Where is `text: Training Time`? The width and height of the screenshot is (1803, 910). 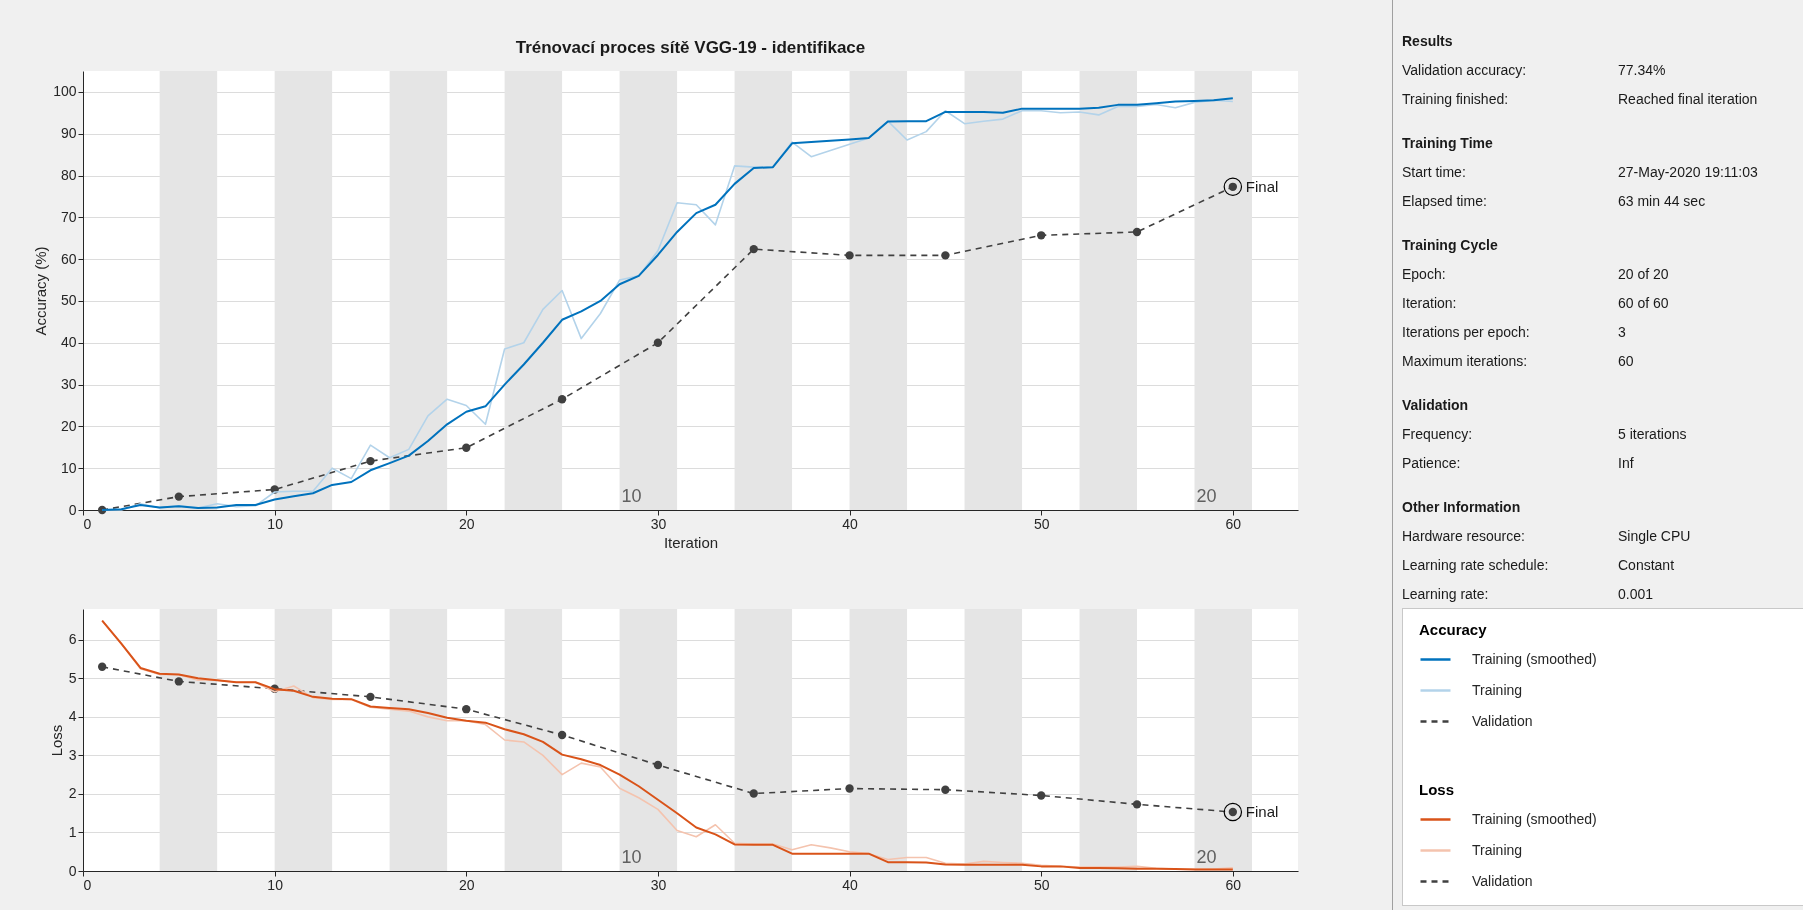
text: Training Time is located at coordinates (1448, 143).